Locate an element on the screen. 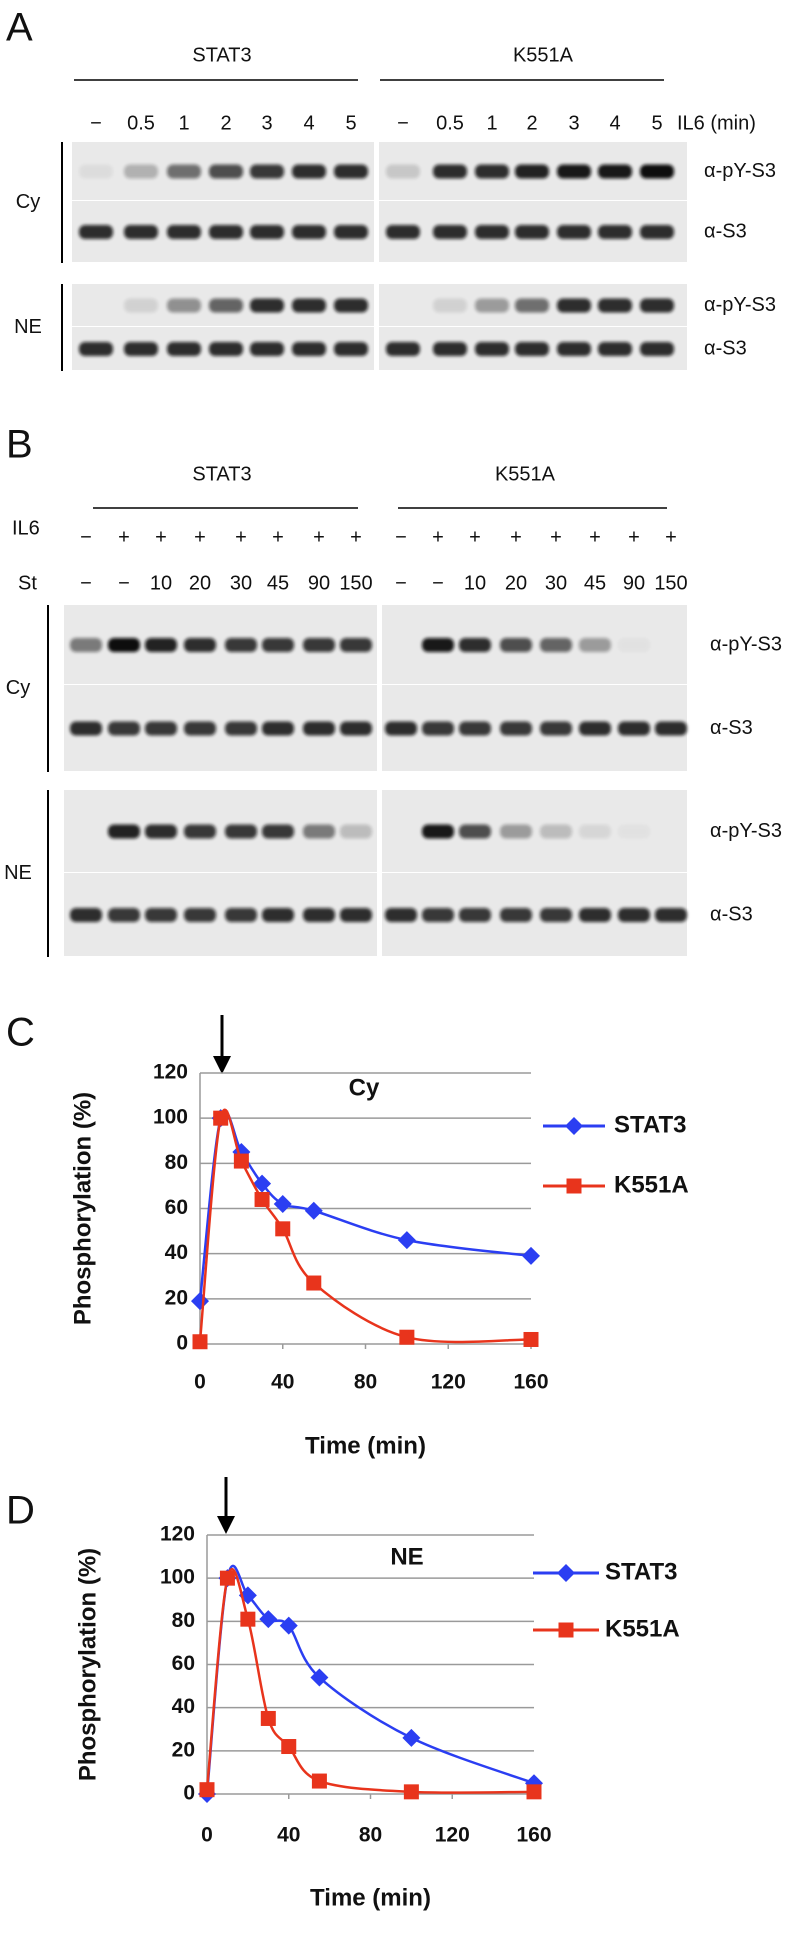 This screenshot has height=1944, width=810. y-axis-label: Phosphorylation (%) is located at coordinates (82, 1208).